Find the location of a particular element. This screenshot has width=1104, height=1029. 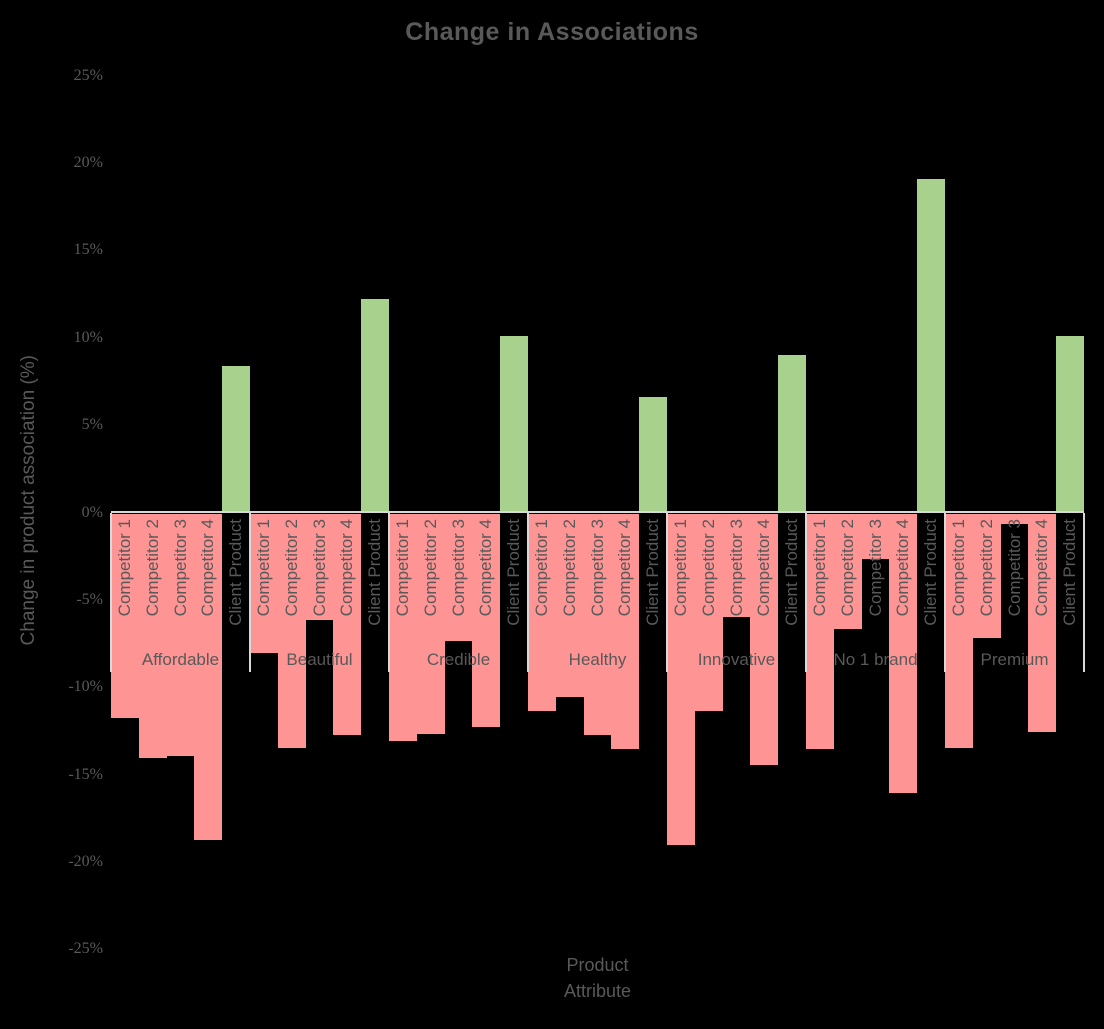

y-tick-label-20-: 20% is located at coordinates (88, 163).